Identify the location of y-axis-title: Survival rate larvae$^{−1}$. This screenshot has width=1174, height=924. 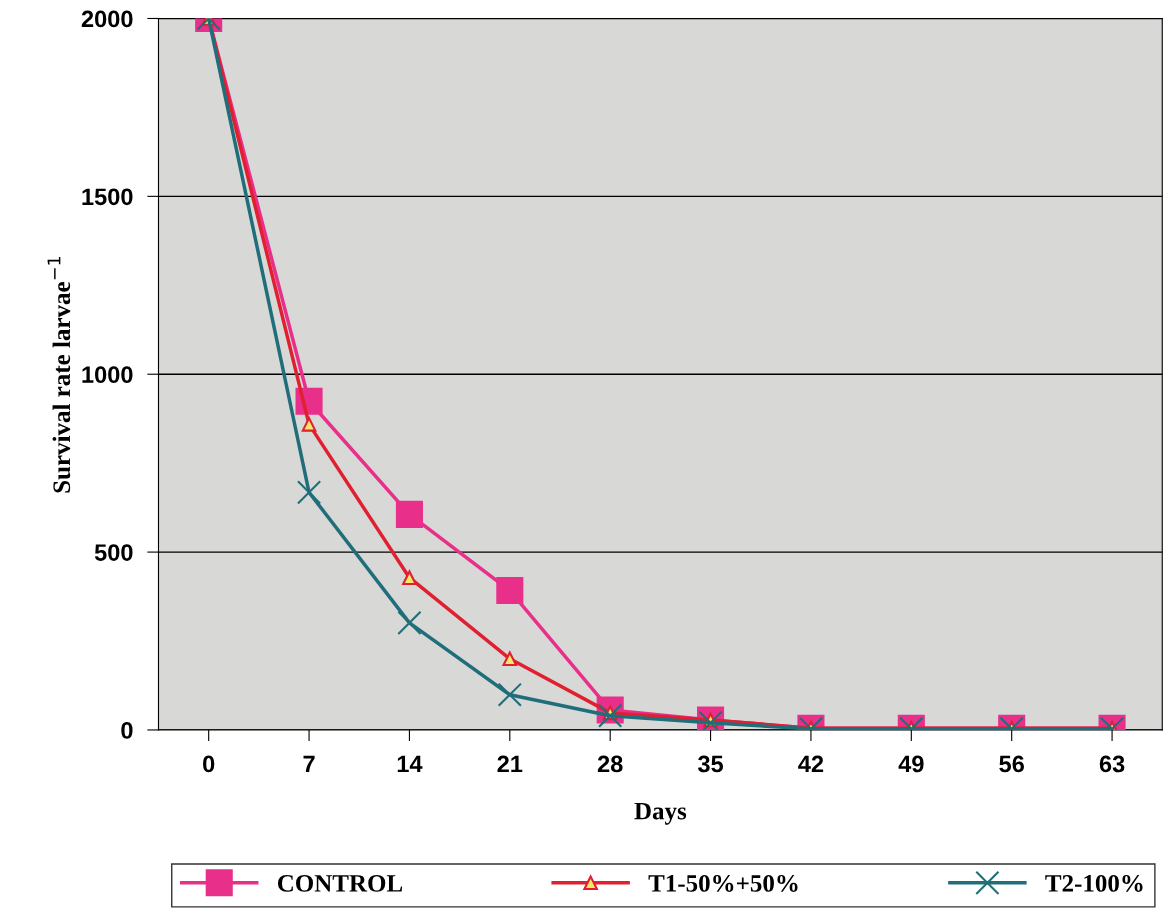
(59, 374).